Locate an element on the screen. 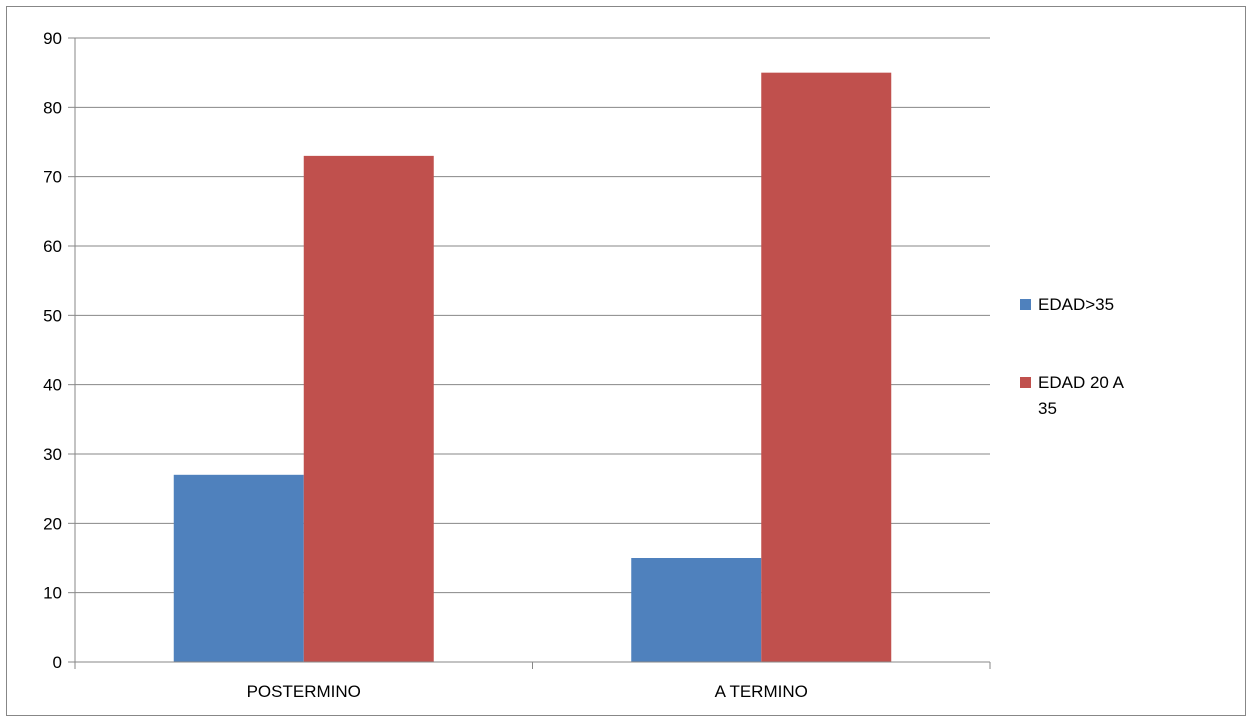 This screenshot has height=723, width=1253. legend-label: EDAD>35 is located at coordinates (1076, 304).